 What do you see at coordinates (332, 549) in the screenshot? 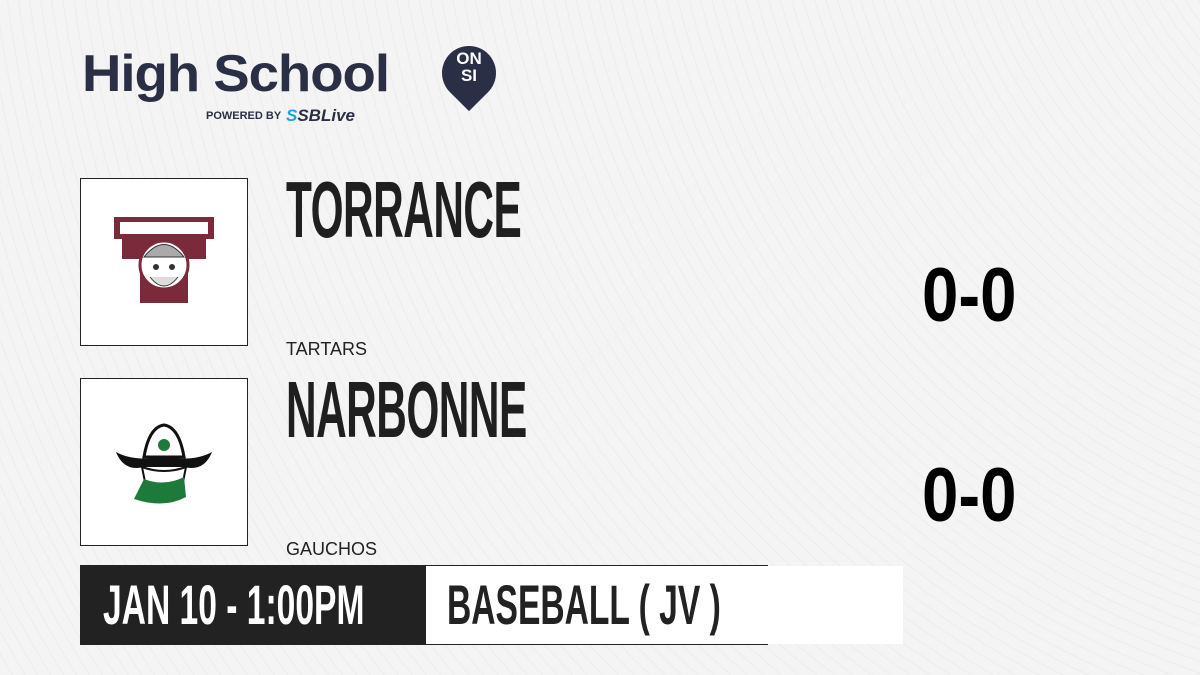
I see `team-mascot: GAUCHOS` at bounding box center [332, 549].